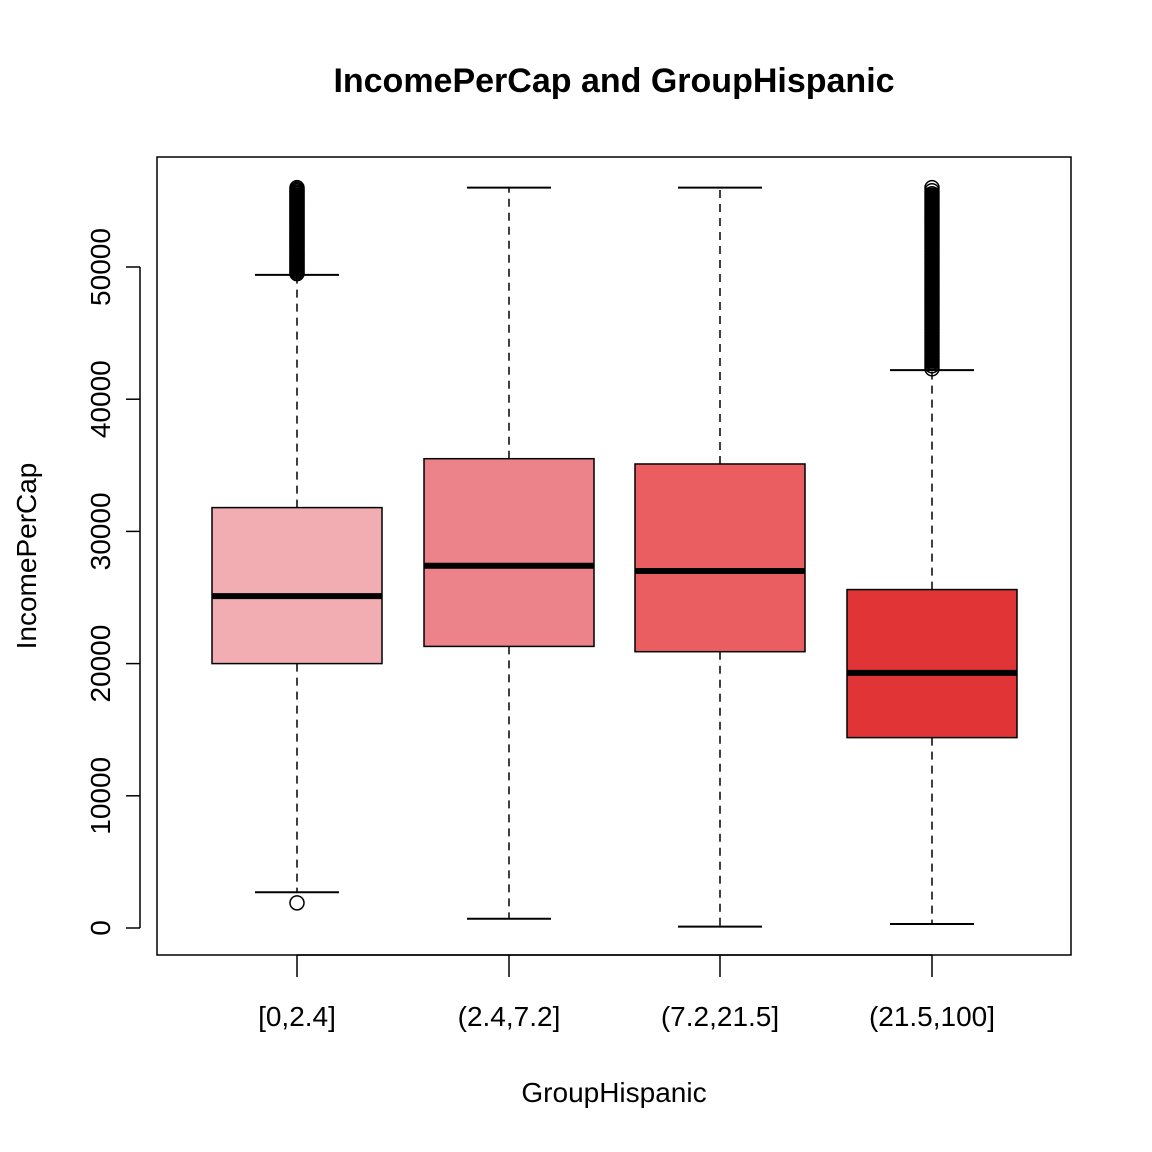 The height and width of the screenshot is (1152, 1152). Describe the element at coordinates (297, 1016) in the screenshot. I see `x-tick-label: [0,2.4]` at that location.